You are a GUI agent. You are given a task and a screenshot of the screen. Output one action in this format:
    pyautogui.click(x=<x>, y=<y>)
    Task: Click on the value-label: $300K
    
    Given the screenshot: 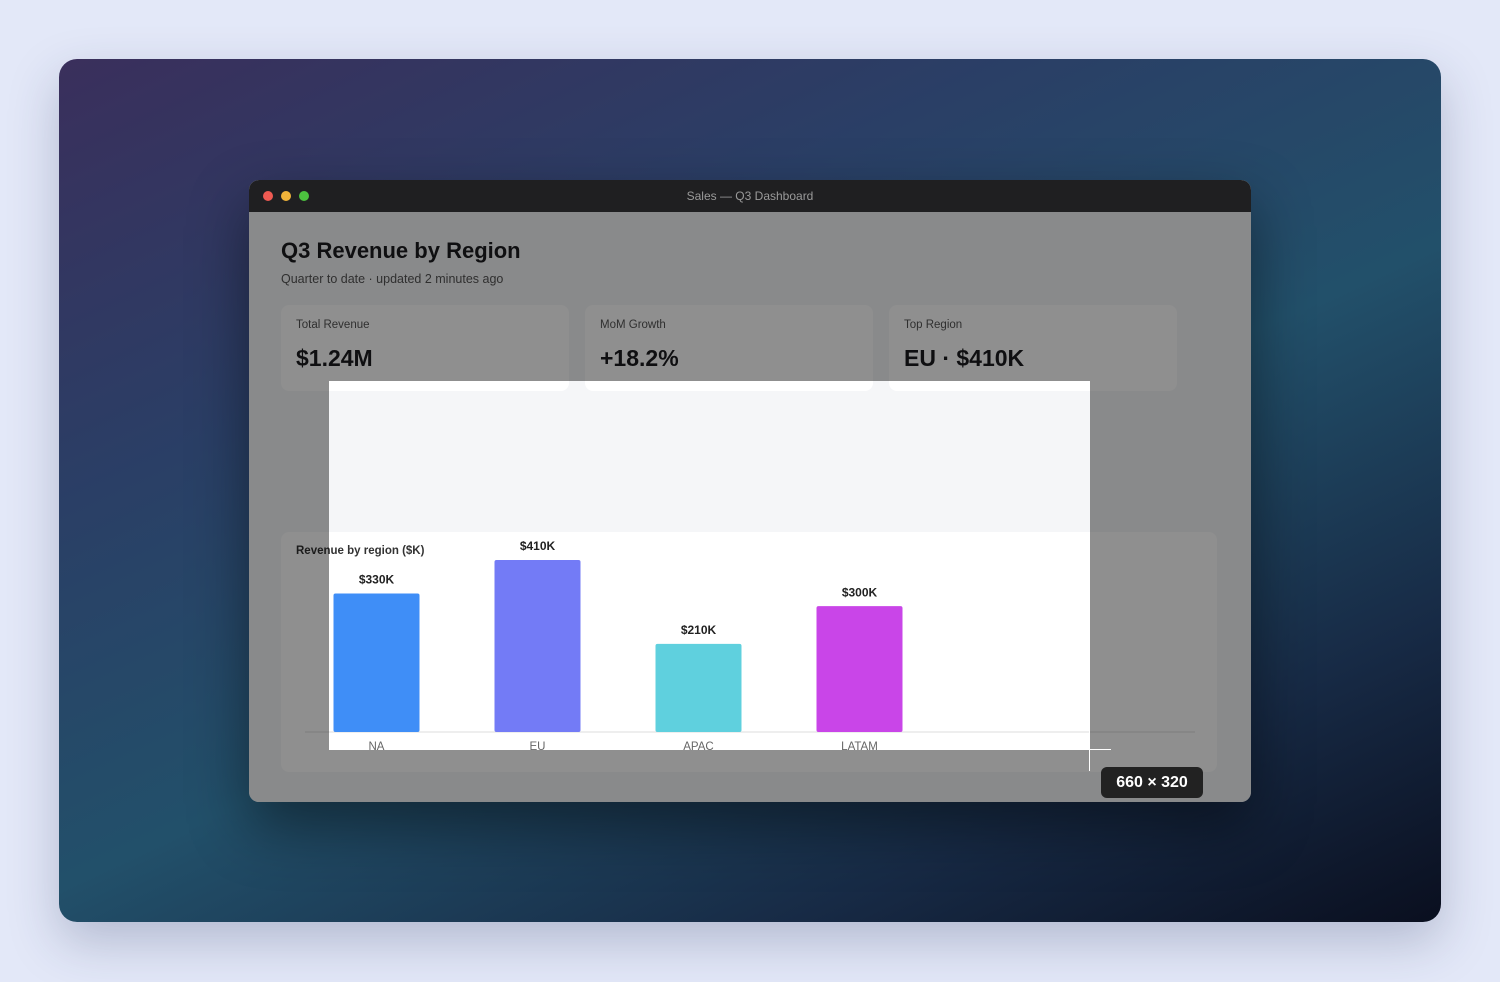 What is the action you would take?
    pyautogui.click(x=860, y=592)
    